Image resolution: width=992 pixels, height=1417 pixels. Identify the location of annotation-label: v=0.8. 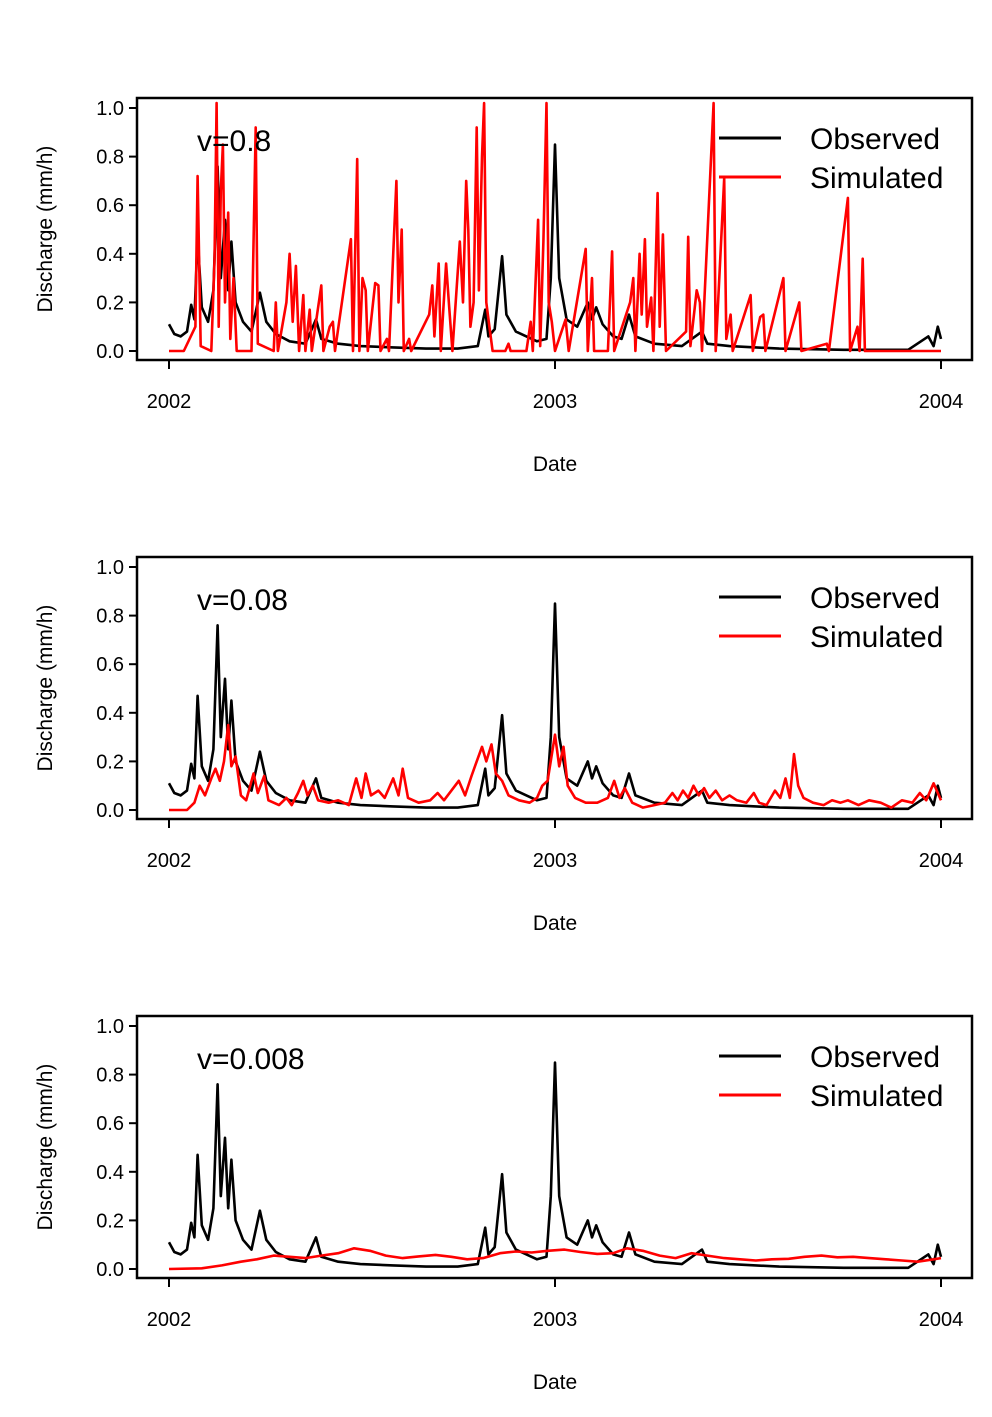
(234, 141).